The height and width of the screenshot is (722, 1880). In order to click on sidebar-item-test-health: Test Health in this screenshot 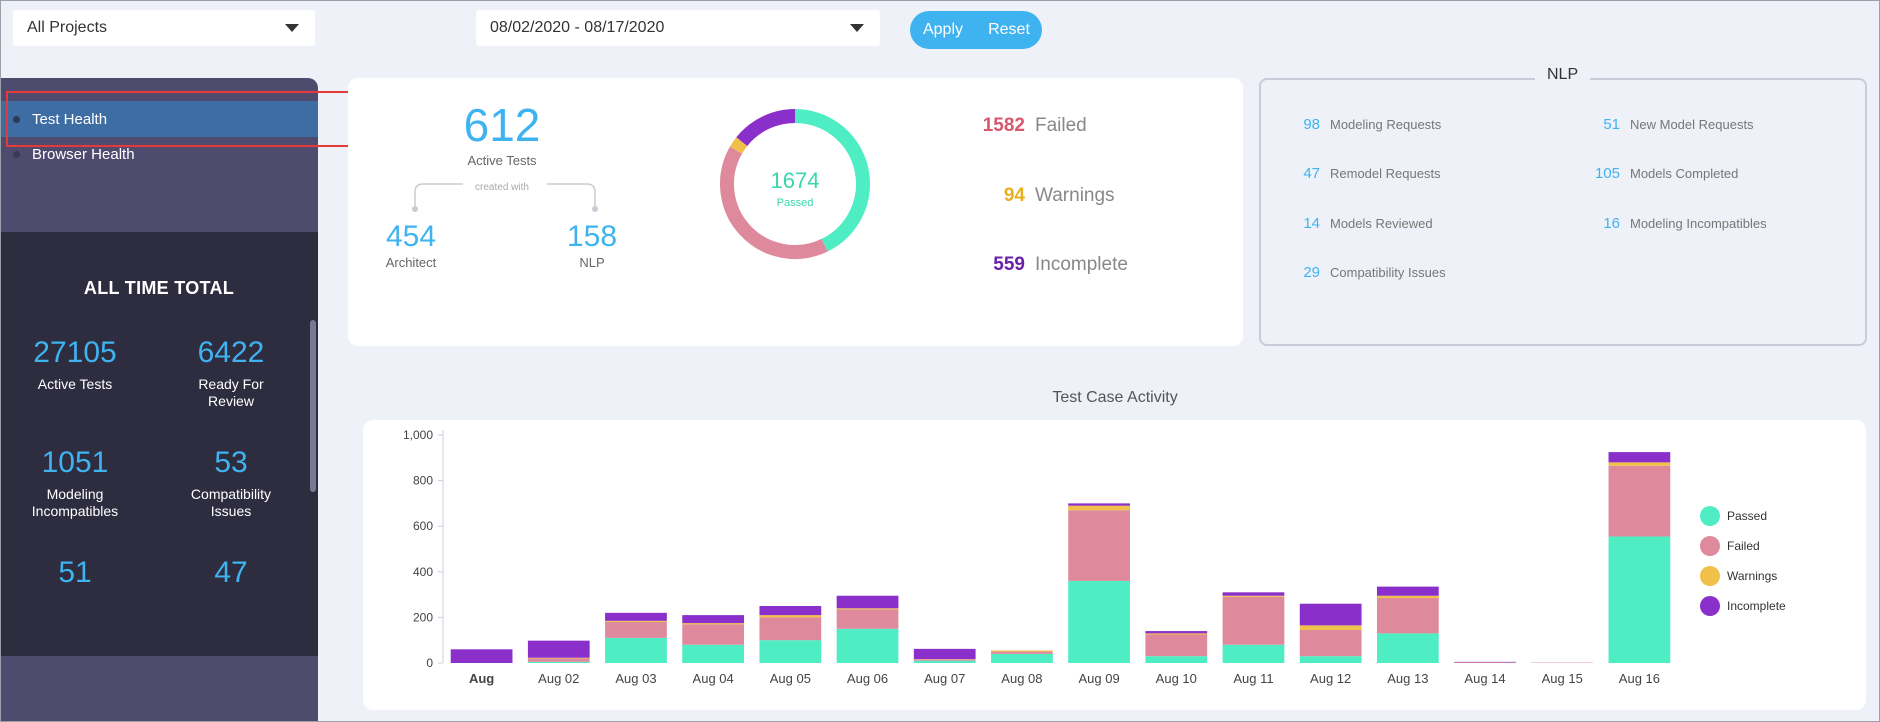, I will do `click(166, 119)`.